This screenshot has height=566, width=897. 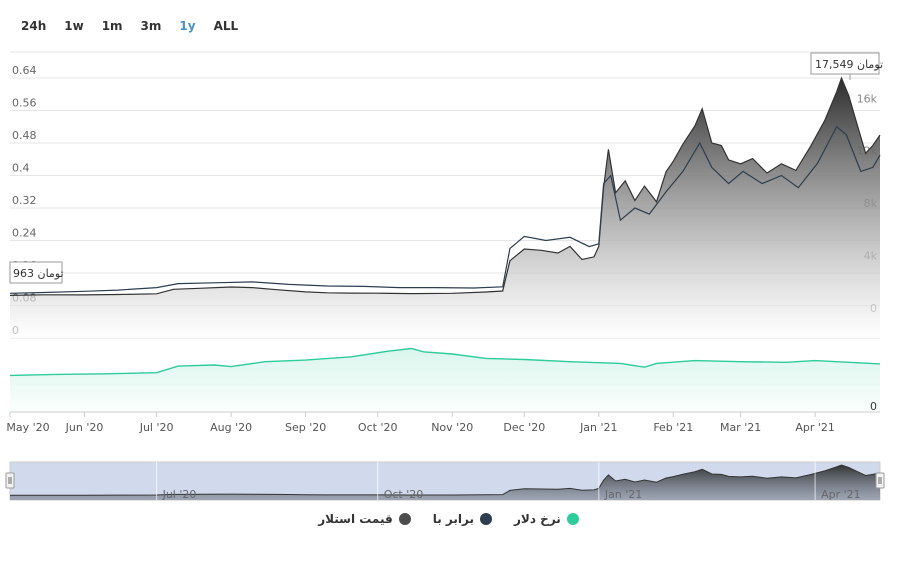 What do you see at coordinates (24, 135) in the screenshot?
I see `left-tick-label: 0.48` at bounding box center [24, 135].